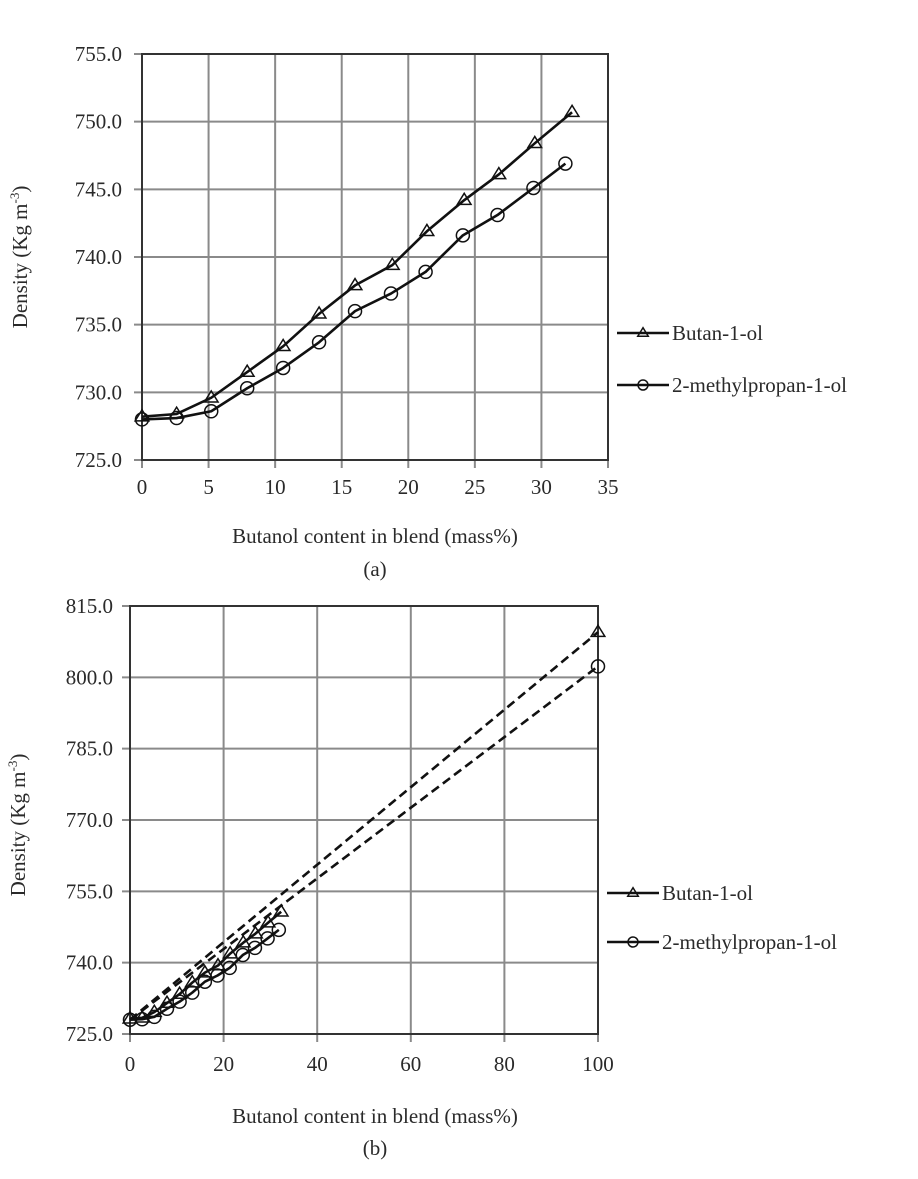 This screenshot has height=1179, width=918. What do you see at coordinates (541, 487) in the screenshot?
I see `x-tick-label: 30` at bounding box center [541, 487].